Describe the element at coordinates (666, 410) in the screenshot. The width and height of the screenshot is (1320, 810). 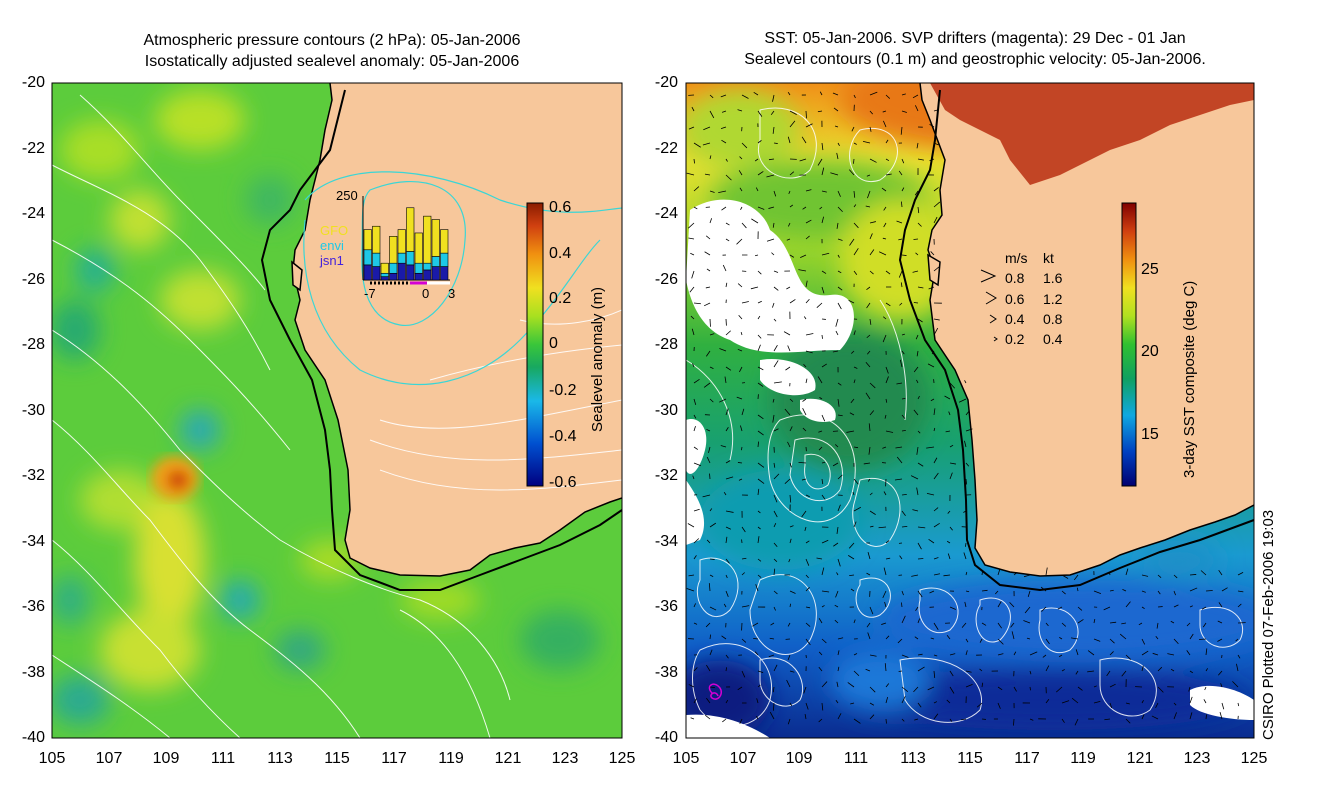
I see `right-ytick-5: -30` at that location.